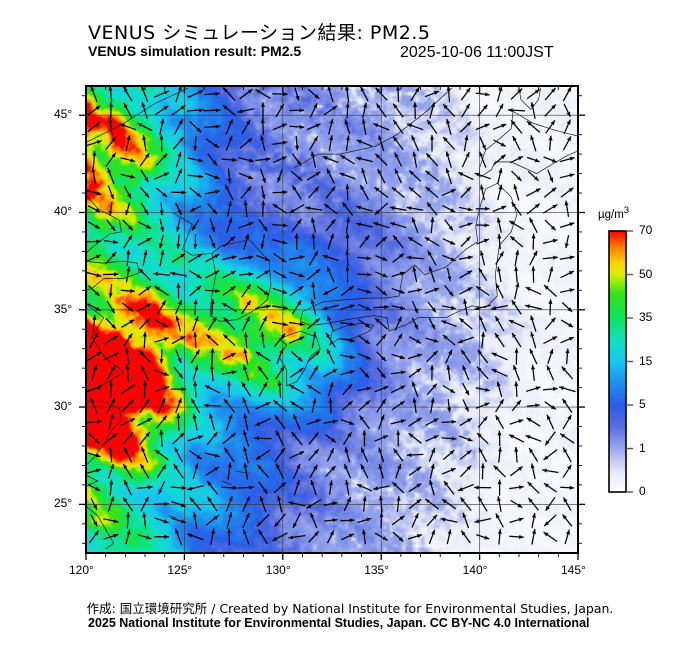  What do you see at coordinates (475, 570) in the screenshot?
I see `x-axis-tick-label: 140°` at bounding box center [475, 570].